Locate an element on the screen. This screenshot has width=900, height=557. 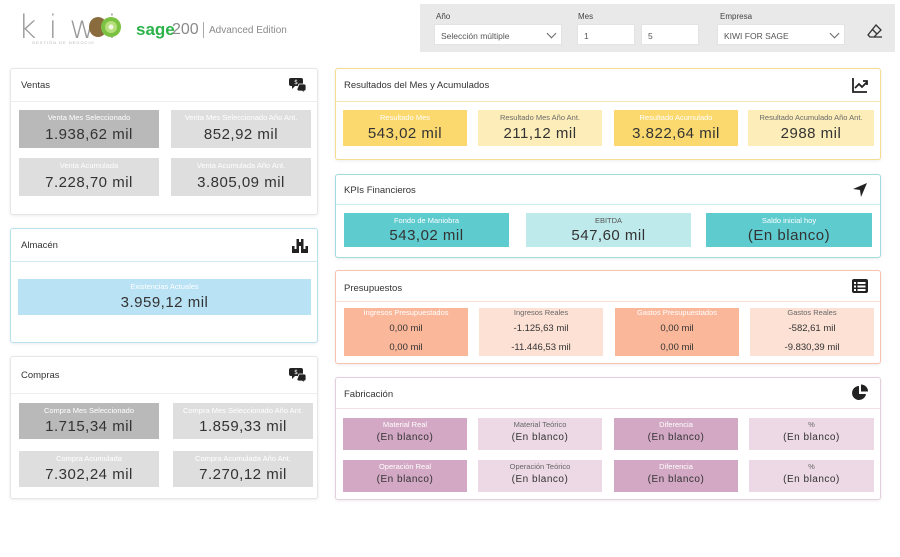
fabricacion-title: Fabricación is located at coordinates (369, 394).